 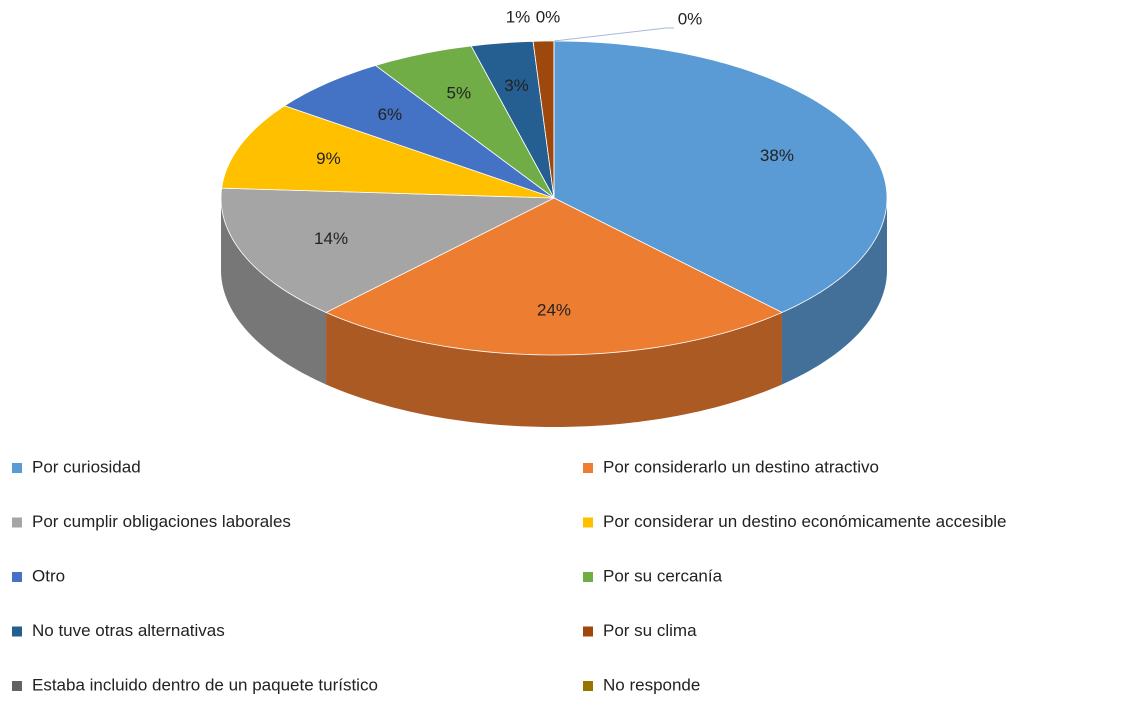 What do you see at coordinates (161, 521) in the screenshot?
I see `legend-label: Por cumplir obligaciones laborales` at bounding box center [161, 521].